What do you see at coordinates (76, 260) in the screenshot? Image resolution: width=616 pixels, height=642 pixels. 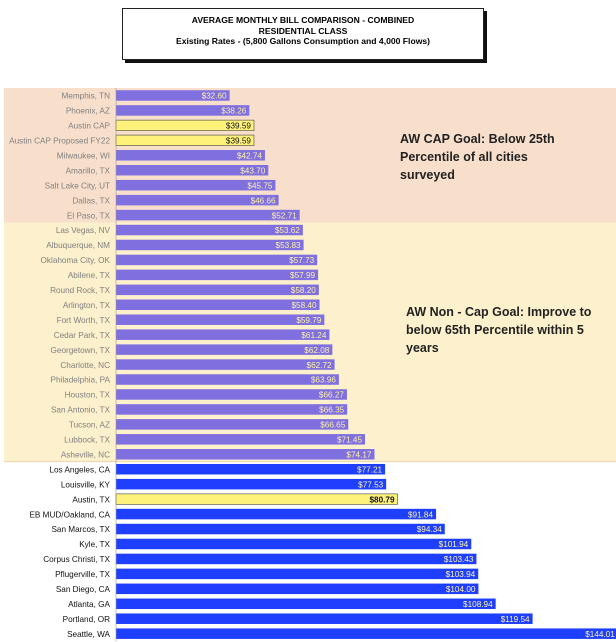 I see `category-label: Oklahoma City, OK` at bounding box center [76, 260].